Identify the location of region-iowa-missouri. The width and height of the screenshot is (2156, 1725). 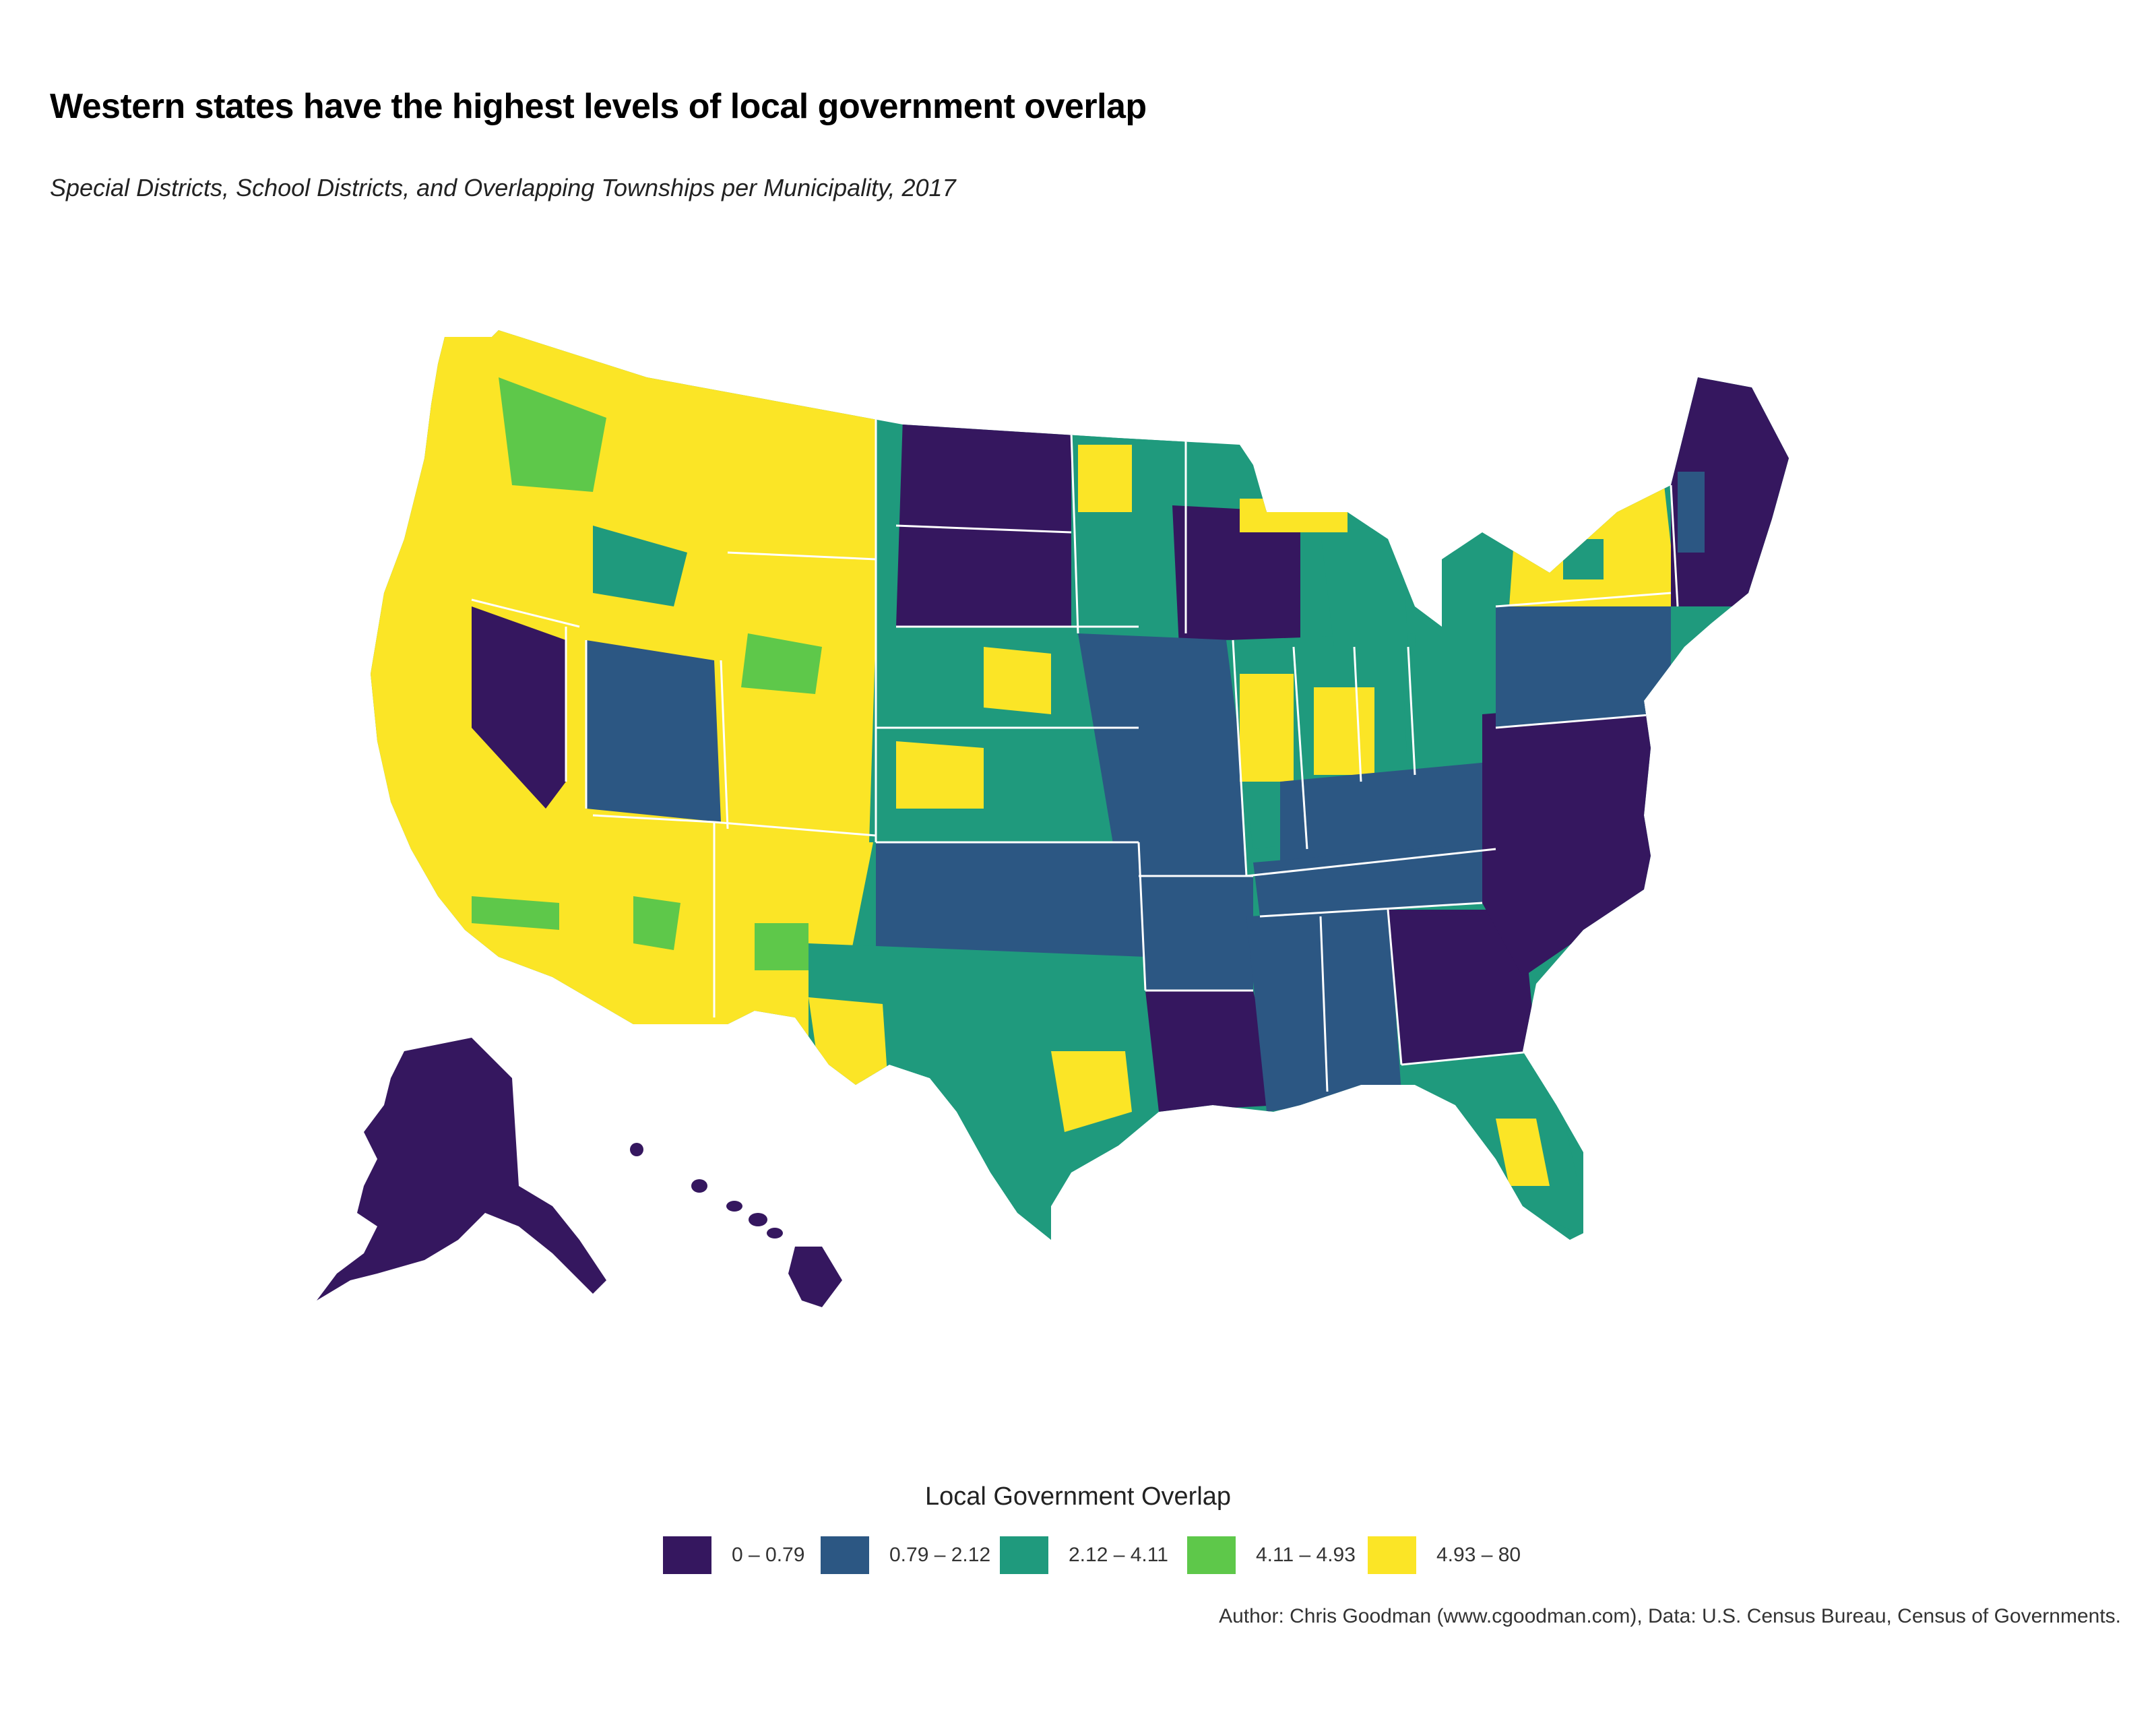
(1162, 754).